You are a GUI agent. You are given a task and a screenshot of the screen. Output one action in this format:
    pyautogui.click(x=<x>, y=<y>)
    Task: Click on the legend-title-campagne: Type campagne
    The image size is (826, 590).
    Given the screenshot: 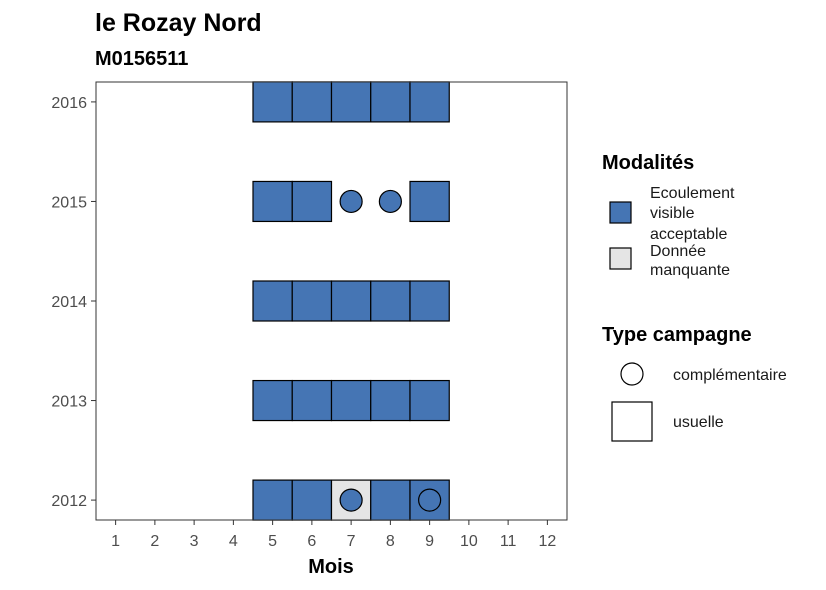 What is the action you would take?
    pyautogui.click(x=677, y=335)
    